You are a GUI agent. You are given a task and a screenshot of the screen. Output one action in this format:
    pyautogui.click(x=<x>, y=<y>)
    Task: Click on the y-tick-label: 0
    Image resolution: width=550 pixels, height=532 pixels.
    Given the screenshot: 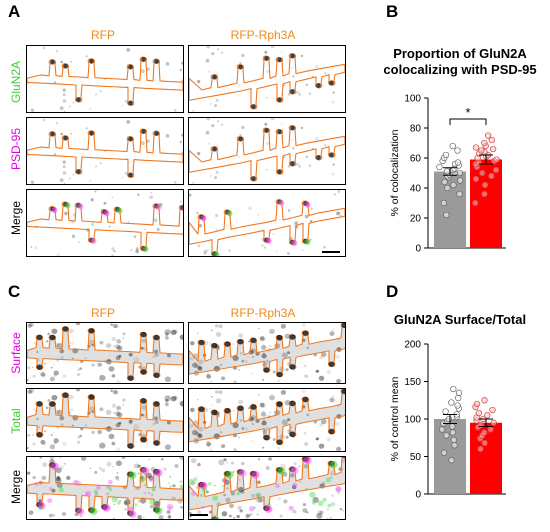 What is the action you would take?
    pyautogui.click(x=418, y=495)
    